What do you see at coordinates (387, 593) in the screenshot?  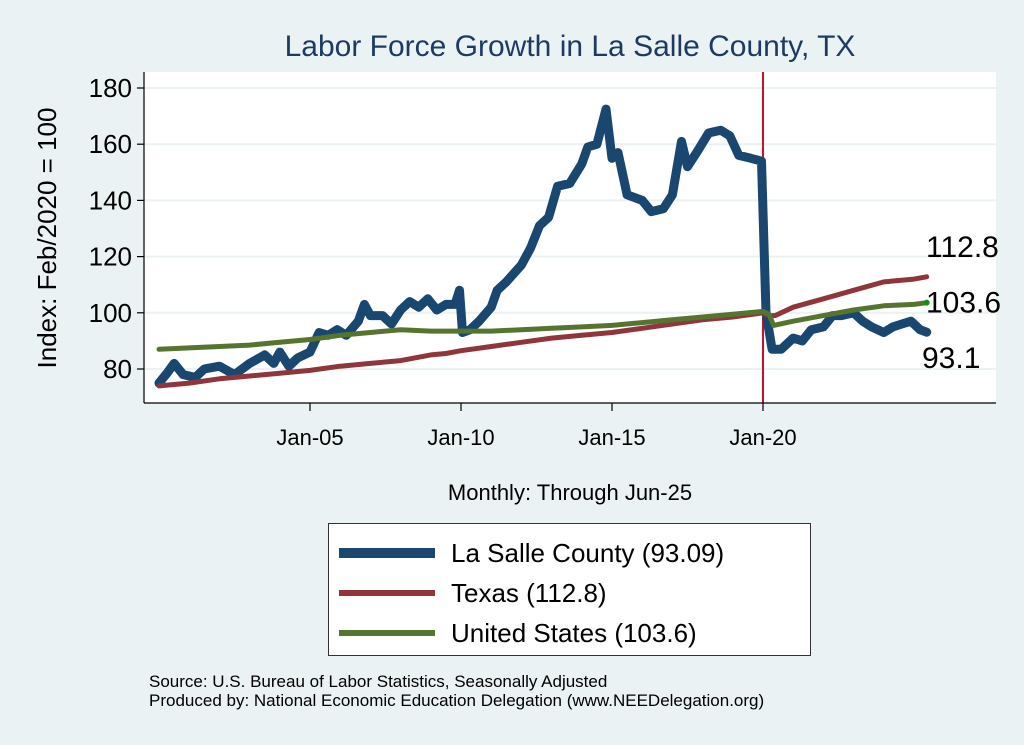 I see `legend-swatch-texas` at bounding box center [387, 593].